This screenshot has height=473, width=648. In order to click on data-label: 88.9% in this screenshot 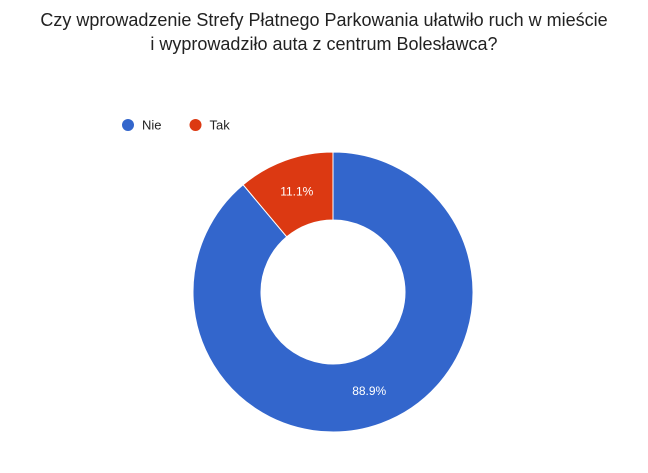, I will do `click(369, 391)`.